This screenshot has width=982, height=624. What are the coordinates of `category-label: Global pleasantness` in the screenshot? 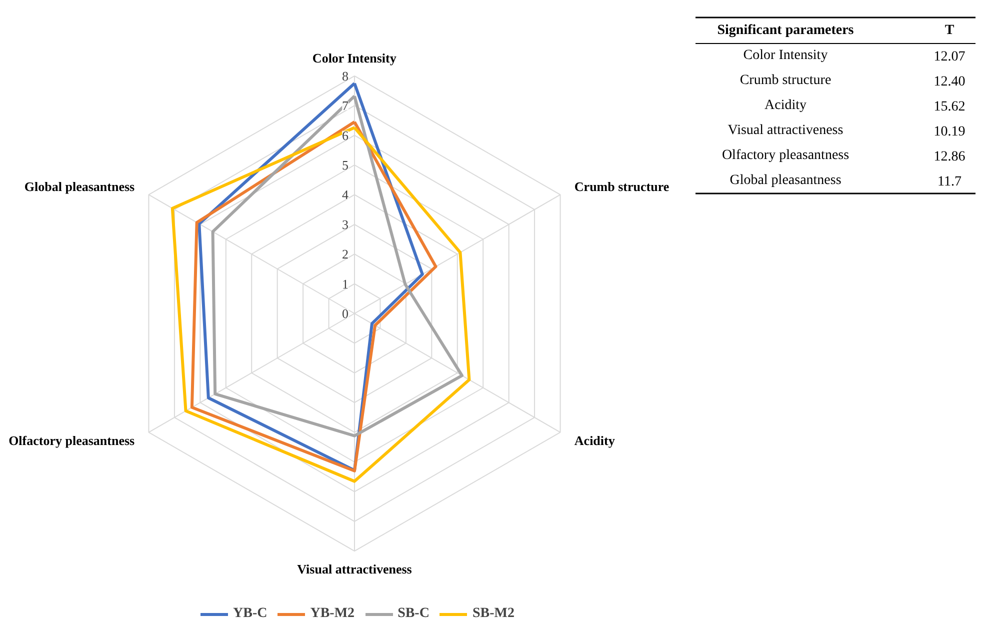 It's located at (786, 180).